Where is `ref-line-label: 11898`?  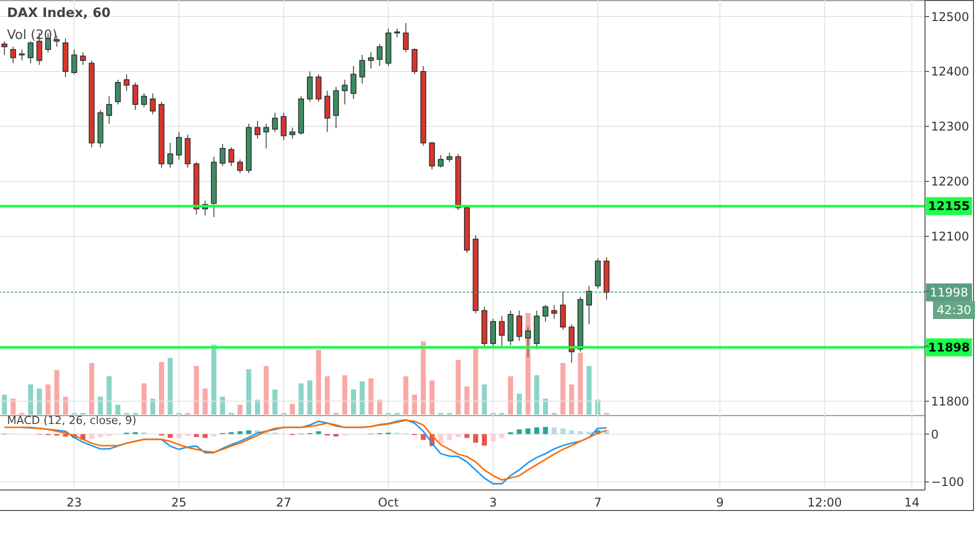
ref-line-label: 11898 is located at coordinates (949, 347).